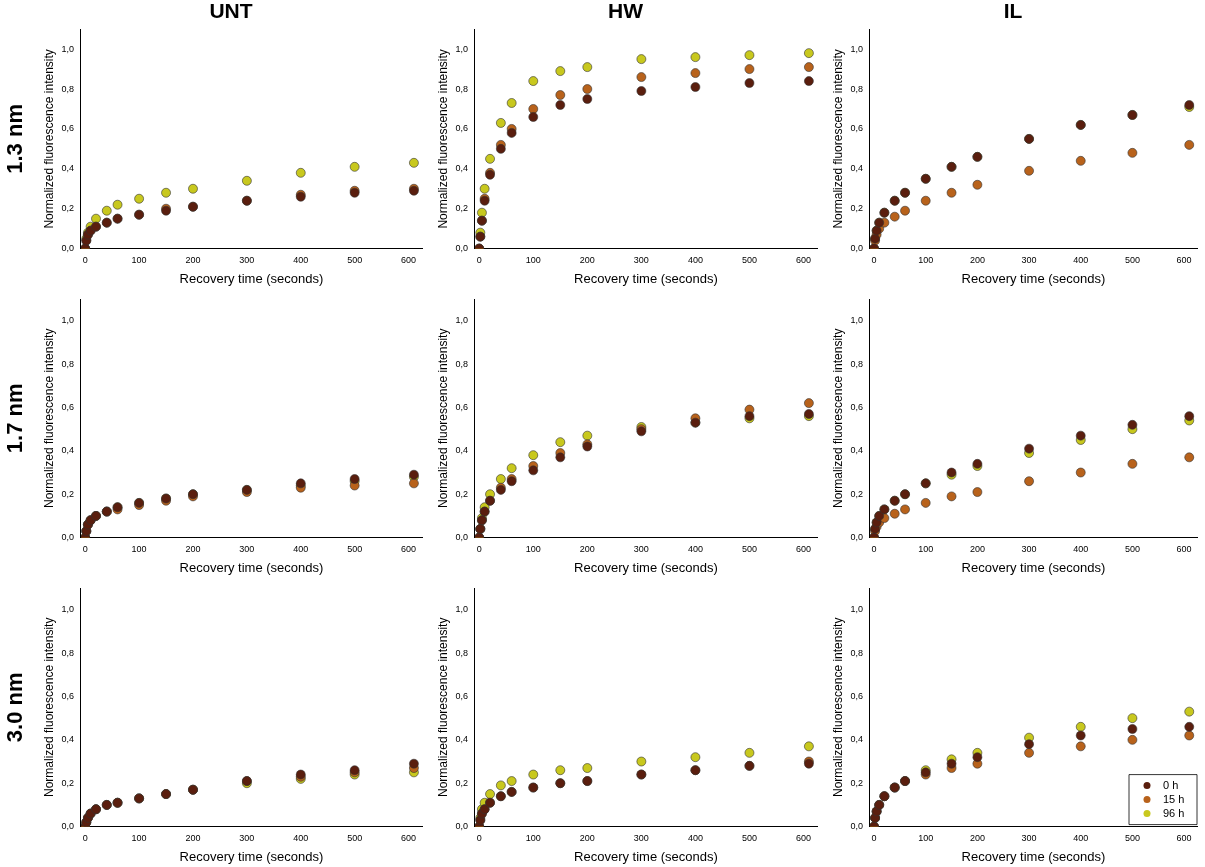 This screenshot has width=1205, height=867. I want to click on chart-title: UNT, so click(231, 11).